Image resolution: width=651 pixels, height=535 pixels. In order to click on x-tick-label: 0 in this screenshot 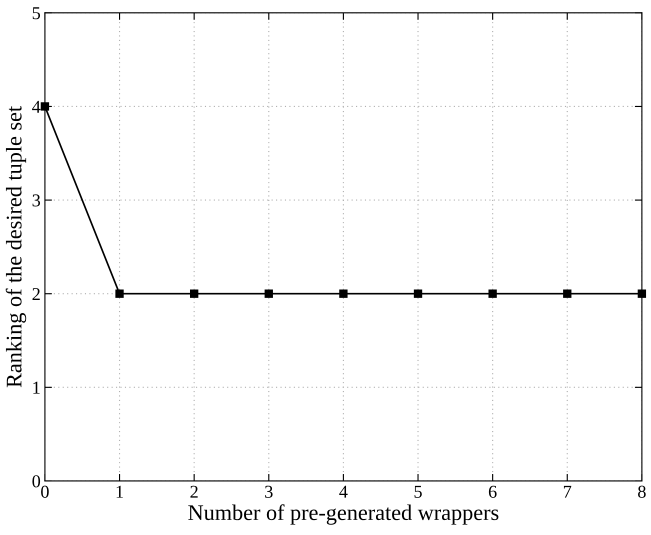, I will do `click(45, 492)`.